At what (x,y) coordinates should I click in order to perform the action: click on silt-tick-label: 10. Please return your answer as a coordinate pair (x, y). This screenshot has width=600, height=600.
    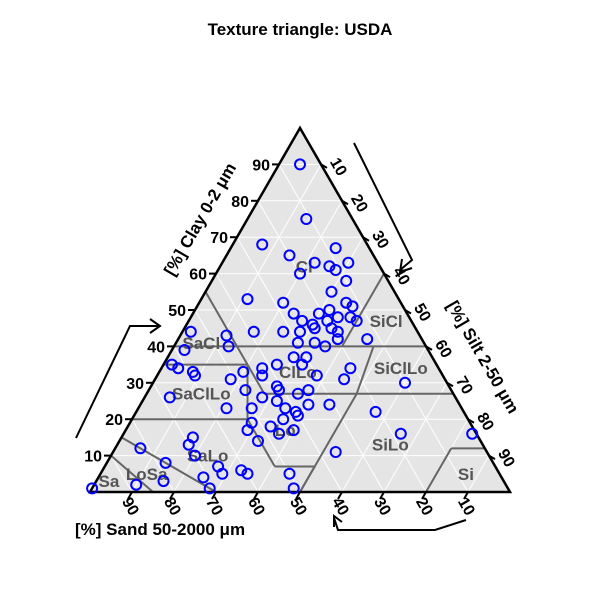
    Looking at the image, I should click on (338, 167).